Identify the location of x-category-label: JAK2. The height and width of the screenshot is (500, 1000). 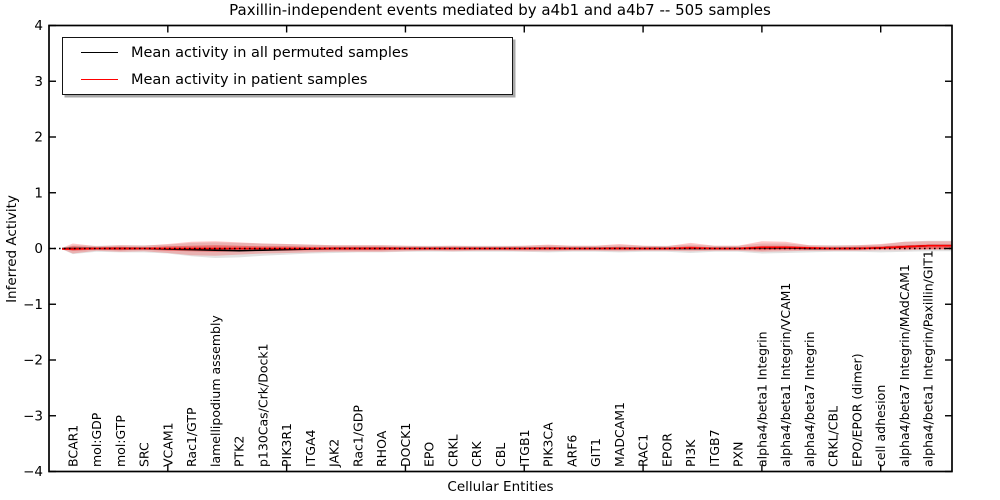
(334, 453).